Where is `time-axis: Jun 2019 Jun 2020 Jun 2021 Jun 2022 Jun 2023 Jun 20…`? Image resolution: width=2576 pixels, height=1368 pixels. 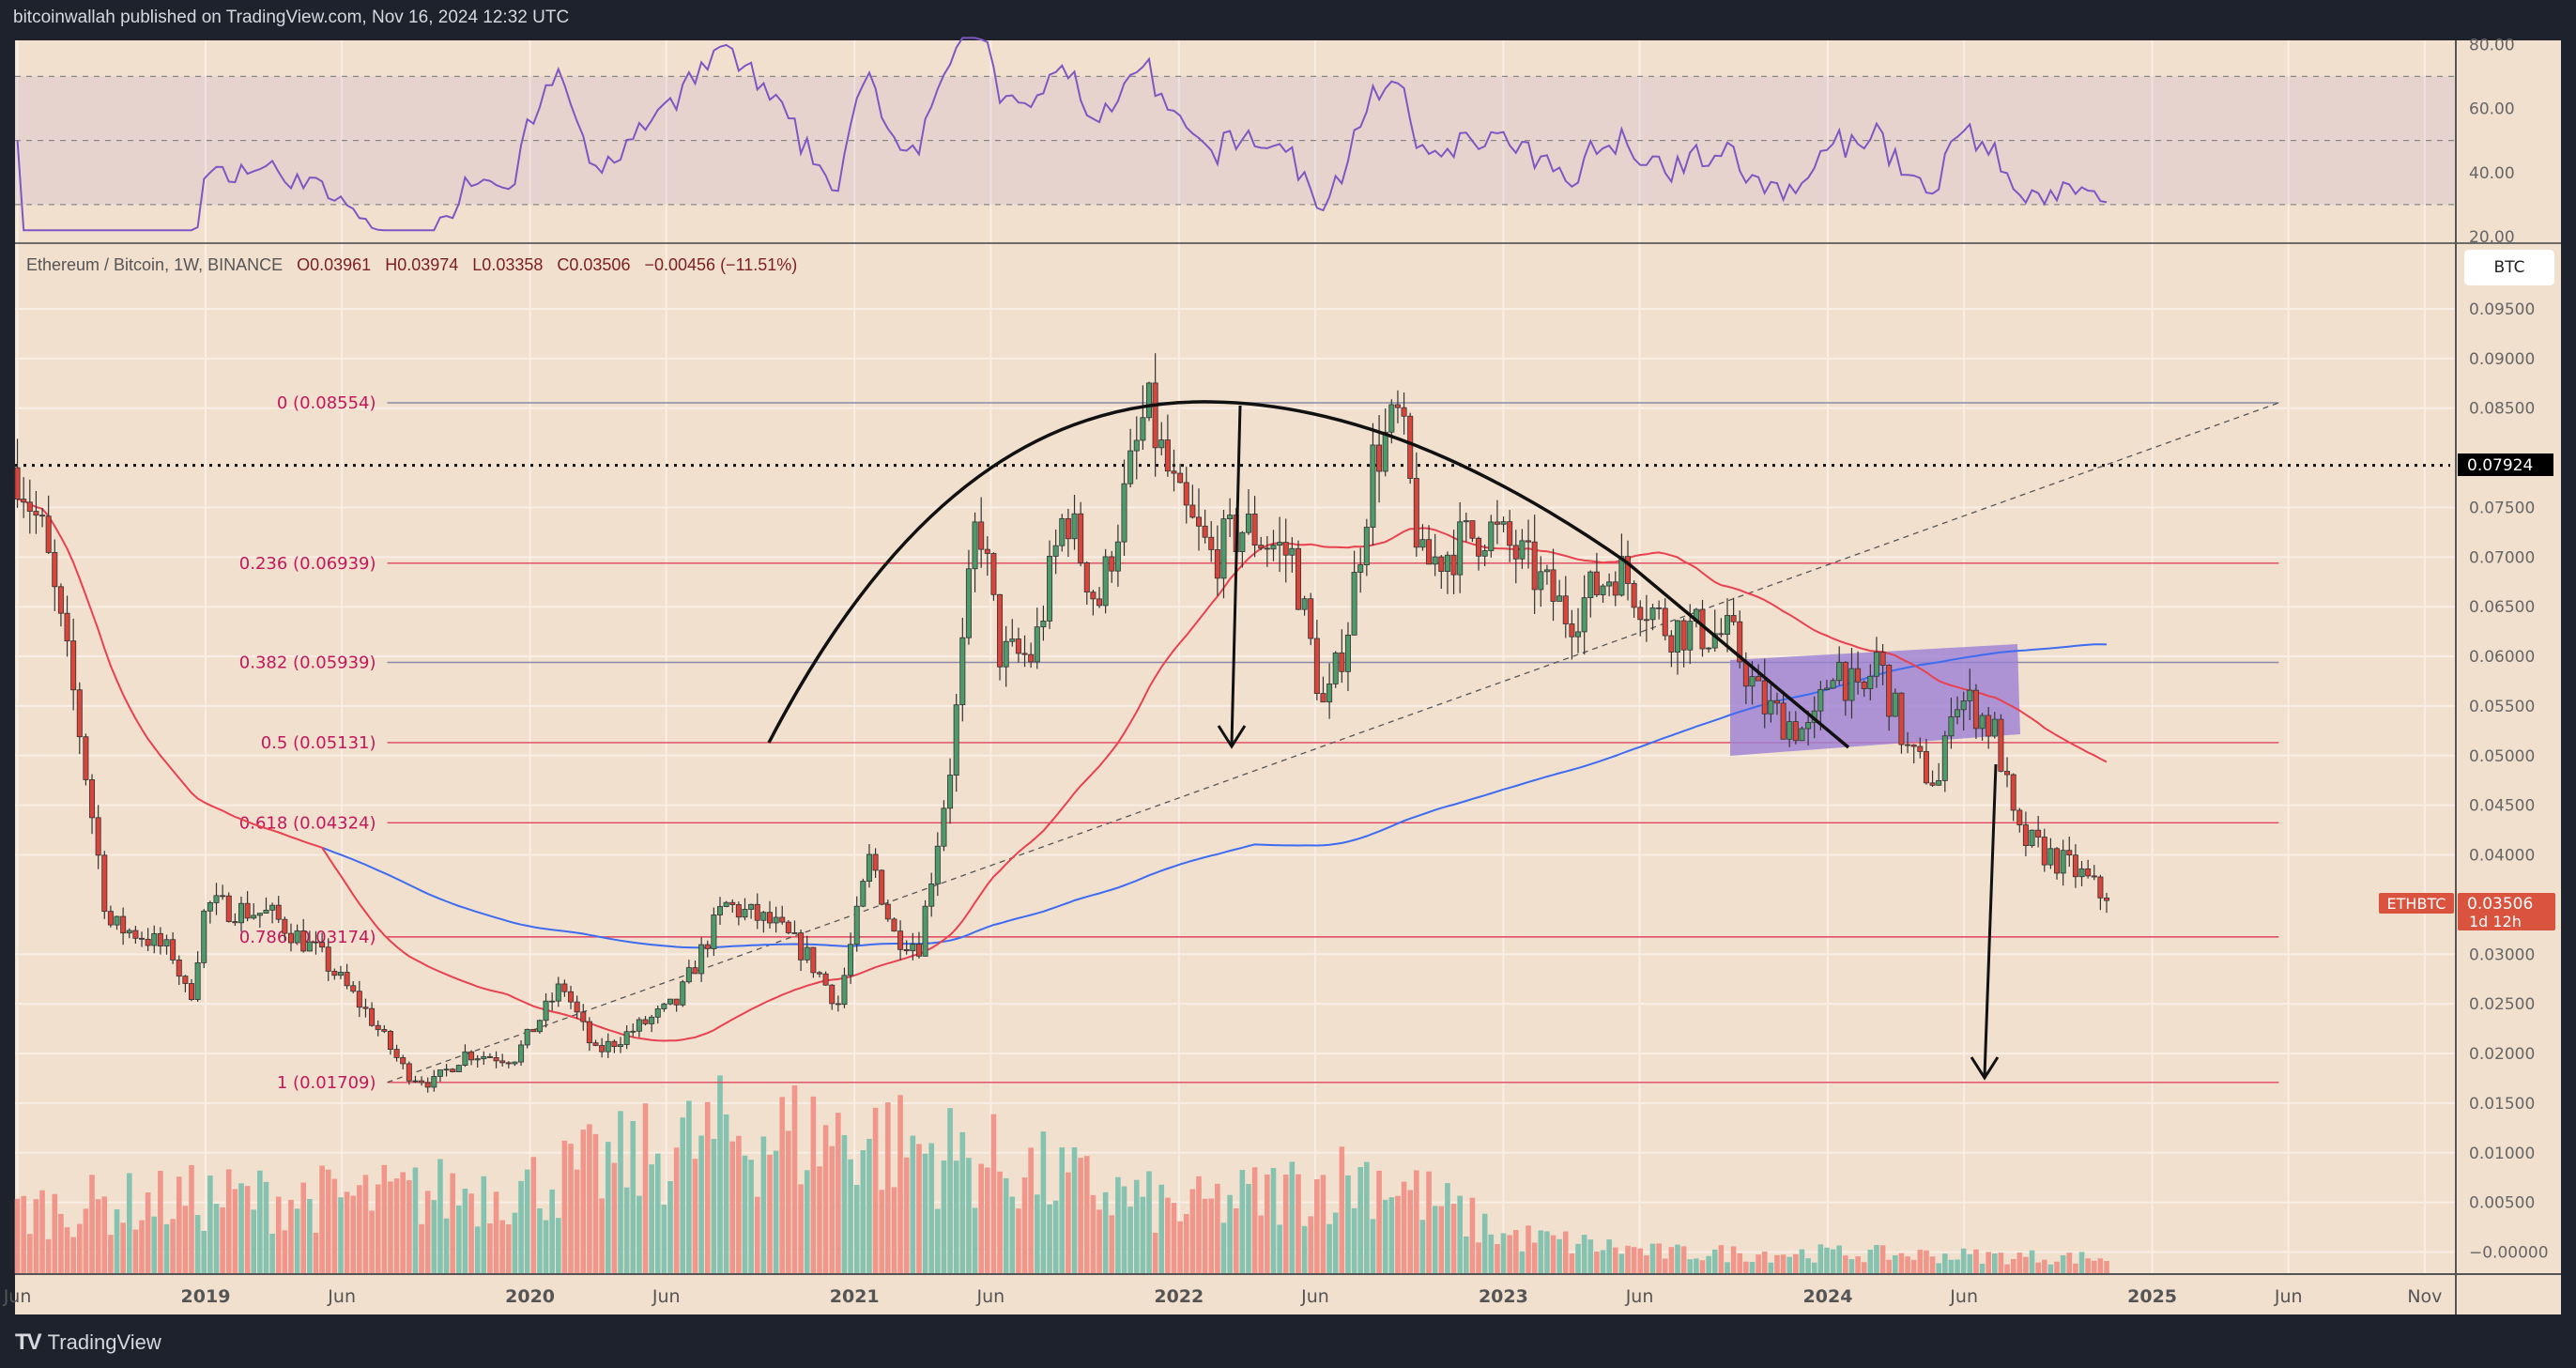
time-axis: Jun 2019 Jun 2020 Jun 2021 Jun 2022 Jun 2023 Jun 20… is located at coordinates (1223, 1297).